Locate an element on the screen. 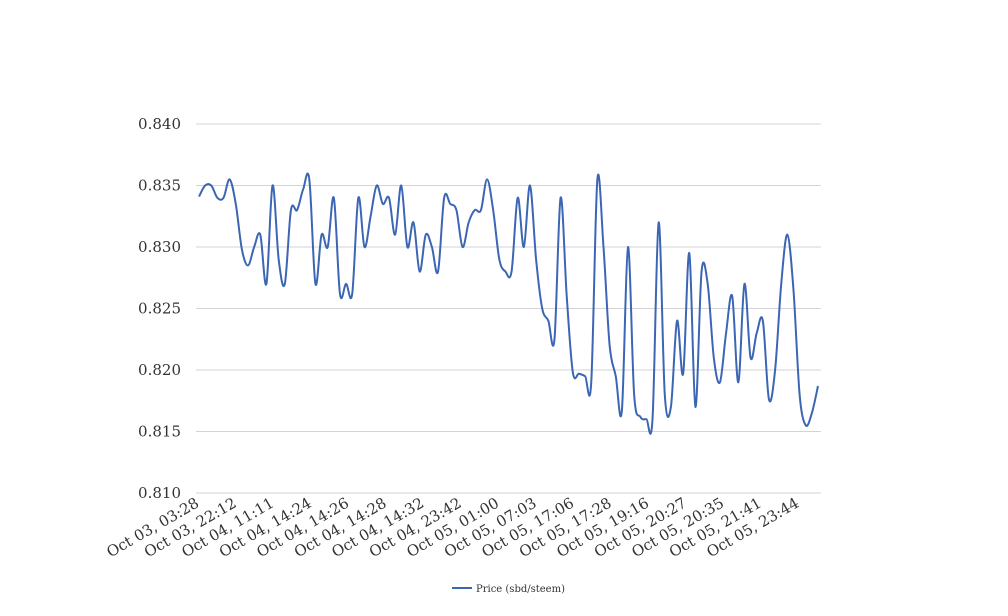 The width and height of the screenshot is (1008, 616). y-tick-label: 0.810 is located at coordinates (159, 493).